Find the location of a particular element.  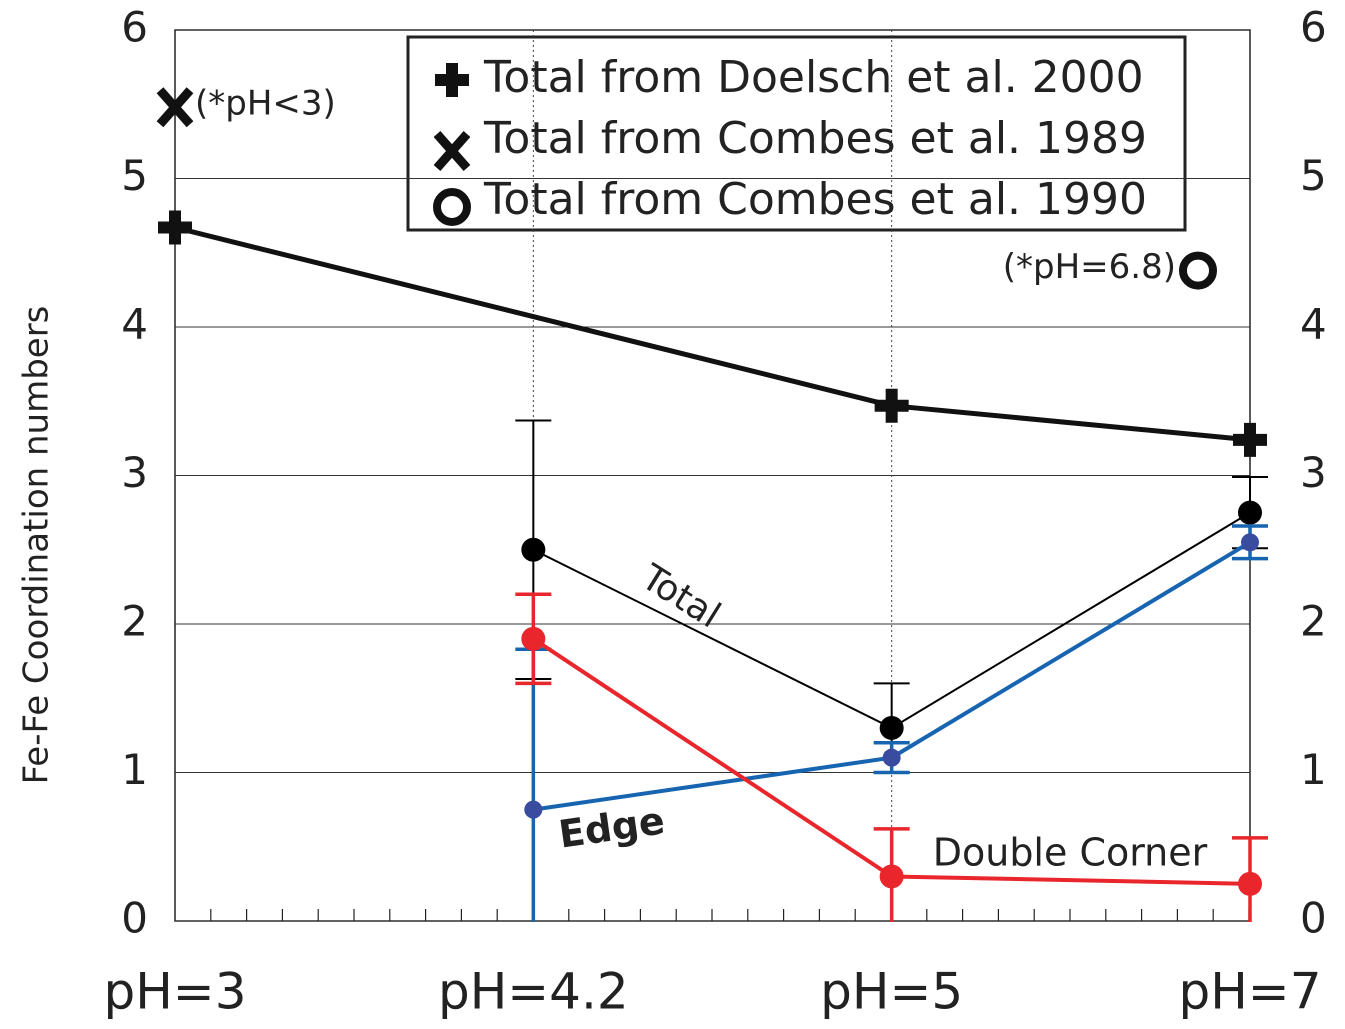

annotation: (*pH<3) is located at coordinates (265, 104).